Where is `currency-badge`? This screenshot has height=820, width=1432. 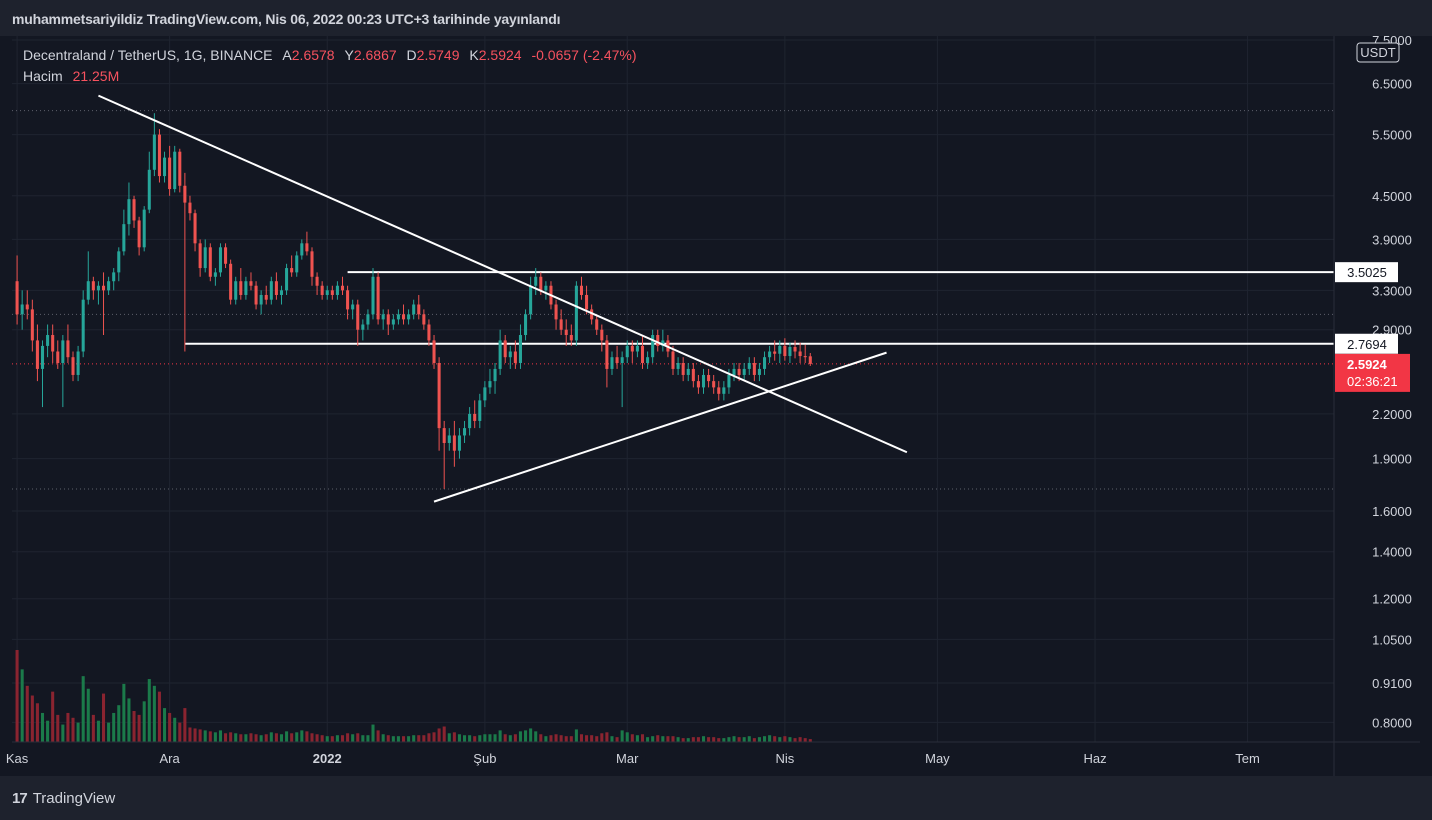
currency-badge is located at coordinates (1378, 52).